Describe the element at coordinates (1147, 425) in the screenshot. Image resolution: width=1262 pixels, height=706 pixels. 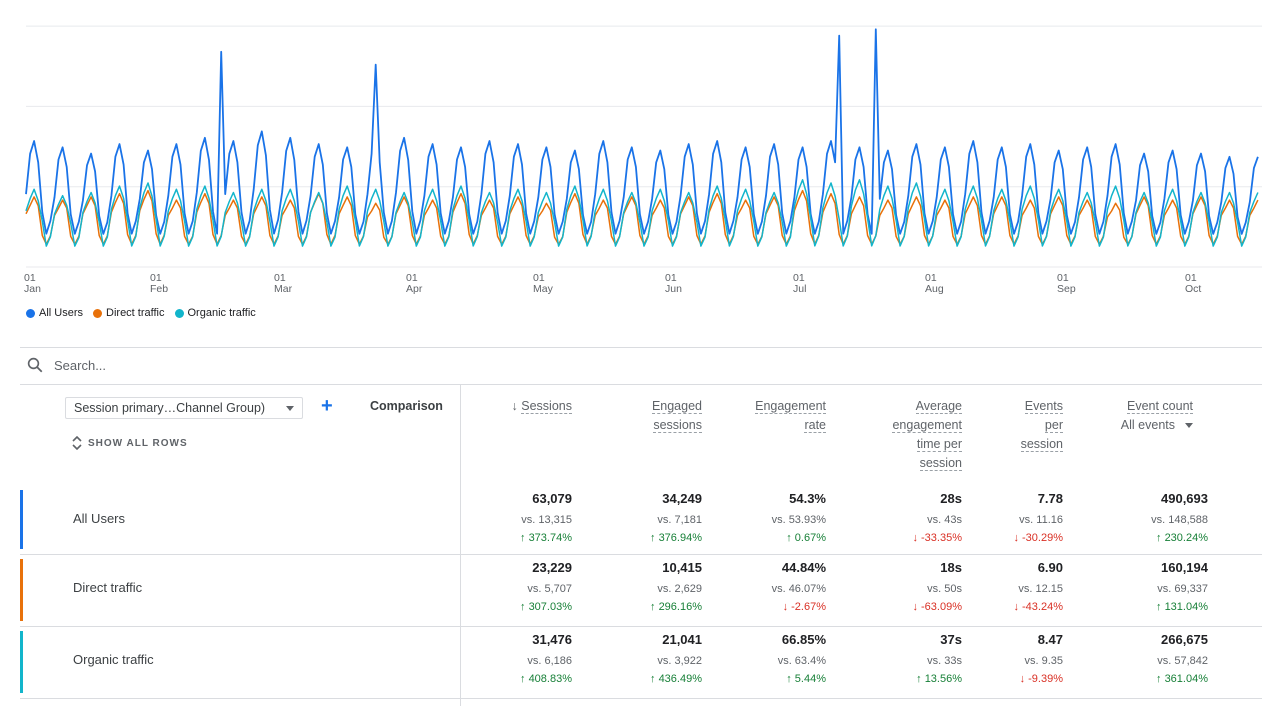
I see `event-type-value: All events` at that location.